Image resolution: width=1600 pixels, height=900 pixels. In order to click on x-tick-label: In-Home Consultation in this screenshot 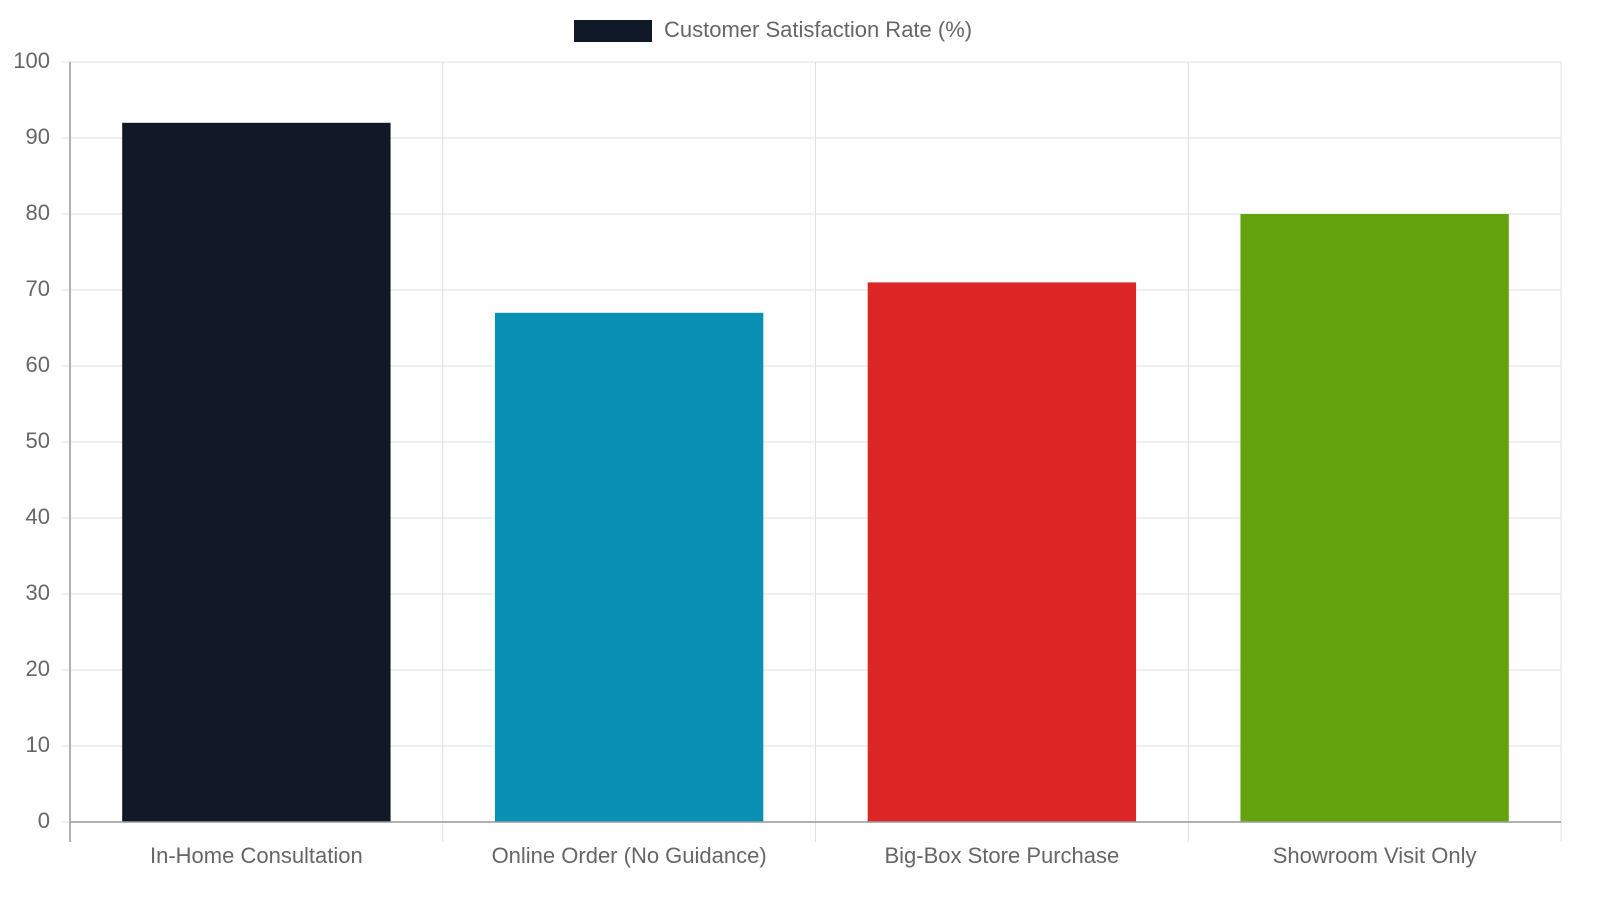, I will do `click(256, 855)`.